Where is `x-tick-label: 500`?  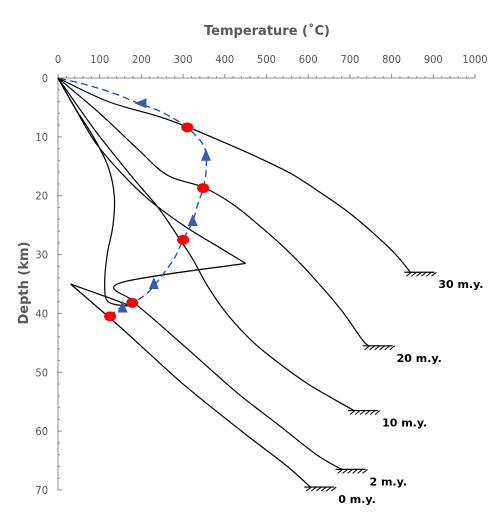 x-tick-label: 500 is located at coordinates (266, 59).